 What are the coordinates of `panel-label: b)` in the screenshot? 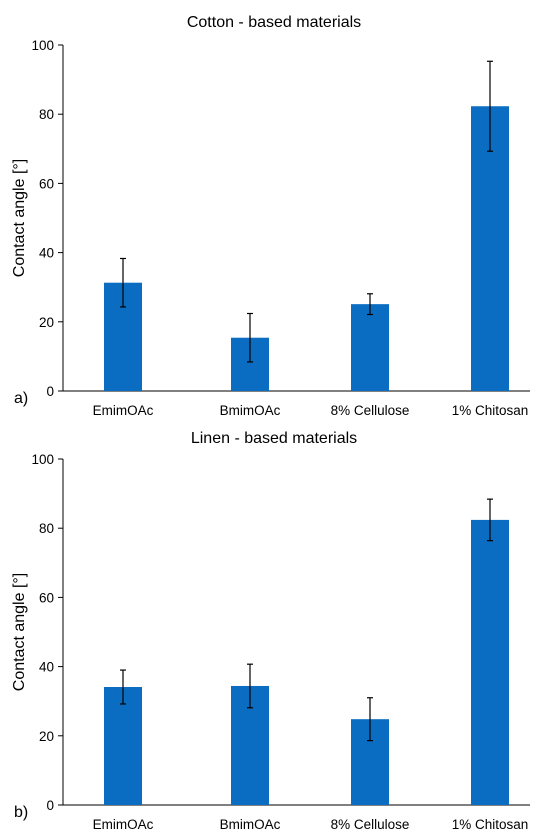 It's located at (21, 812).